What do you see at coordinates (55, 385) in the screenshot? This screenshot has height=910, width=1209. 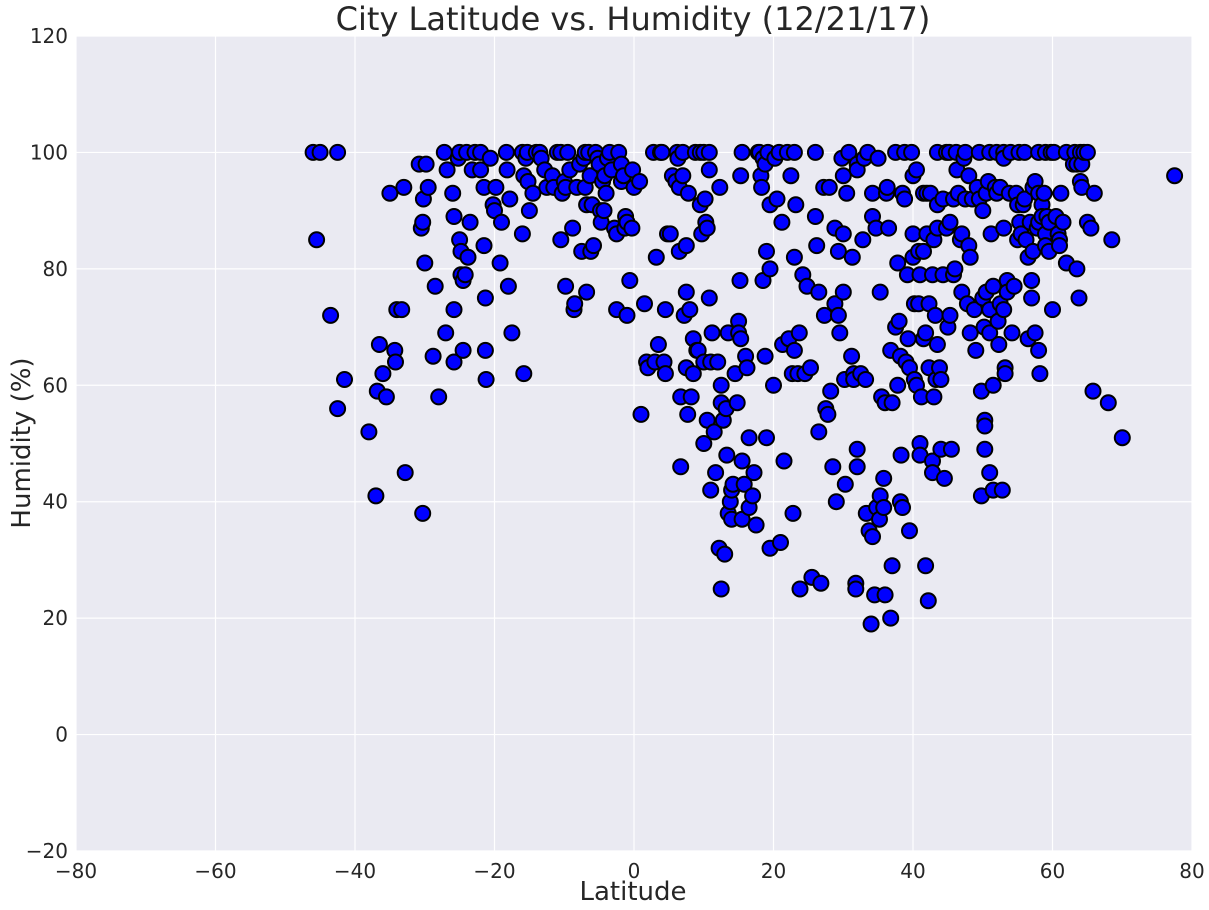 I see `y-tick-label: 60` at bounding box center [55, 385].